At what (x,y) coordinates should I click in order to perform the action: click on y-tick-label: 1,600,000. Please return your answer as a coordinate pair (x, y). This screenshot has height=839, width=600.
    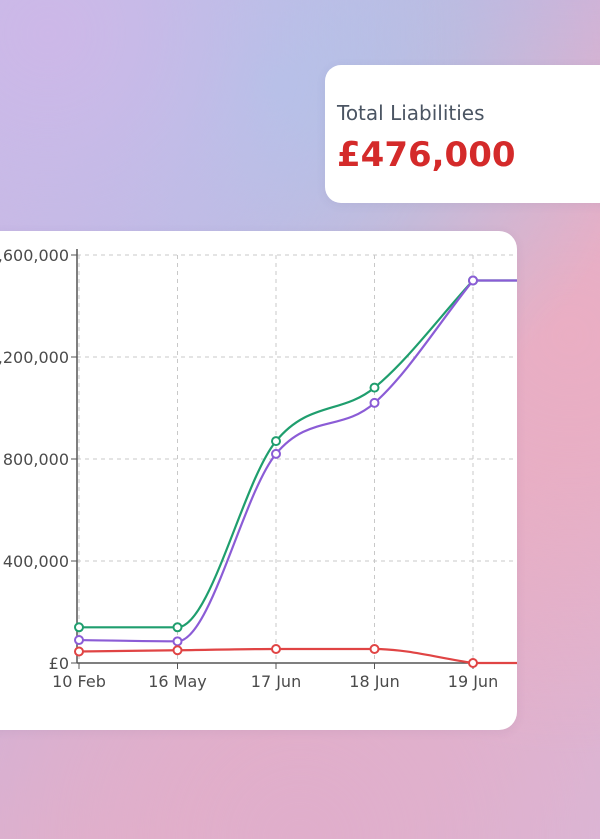
    Looking at the image, I should click on (34, 255).